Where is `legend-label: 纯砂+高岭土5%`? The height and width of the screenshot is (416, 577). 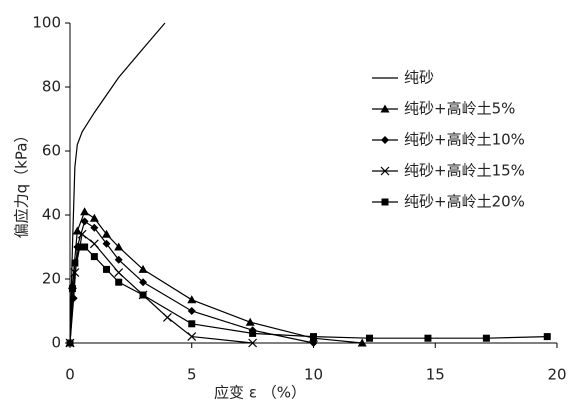
legend-label: 纯砂+高岭土5% is located at coordinates (459, 109).